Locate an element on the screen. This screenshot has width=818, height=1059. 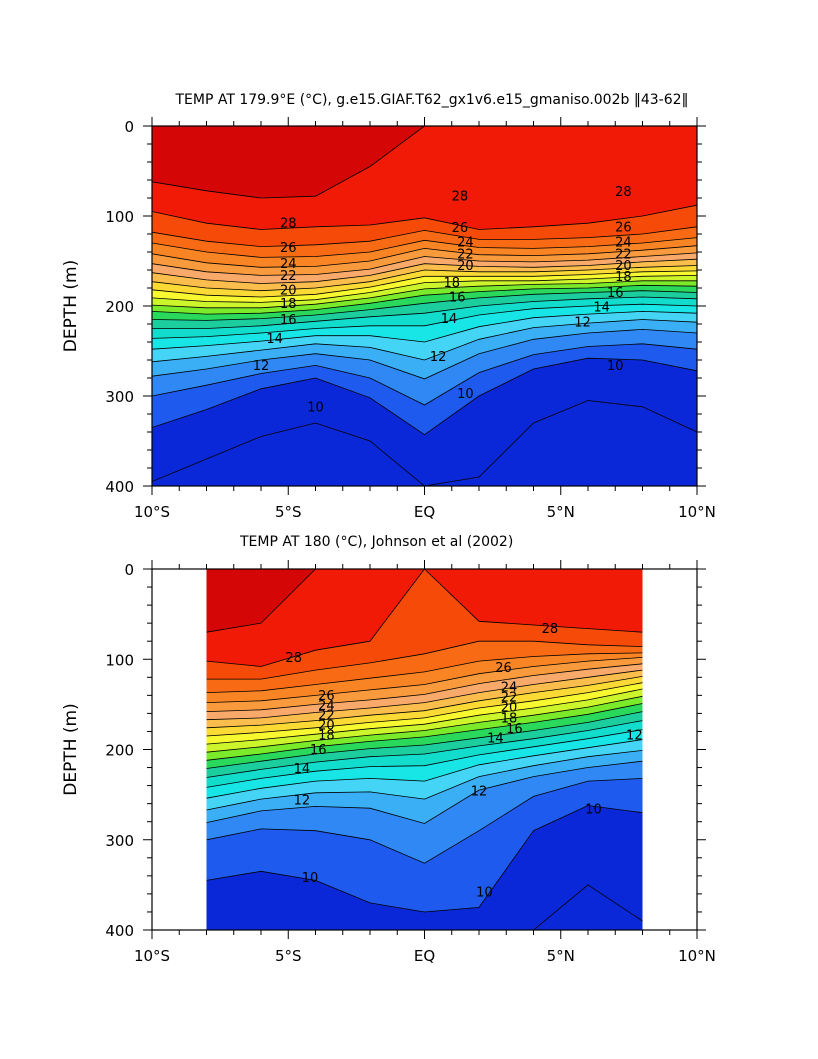
y-tick-label: 200 is located at coordinates (119, 307).